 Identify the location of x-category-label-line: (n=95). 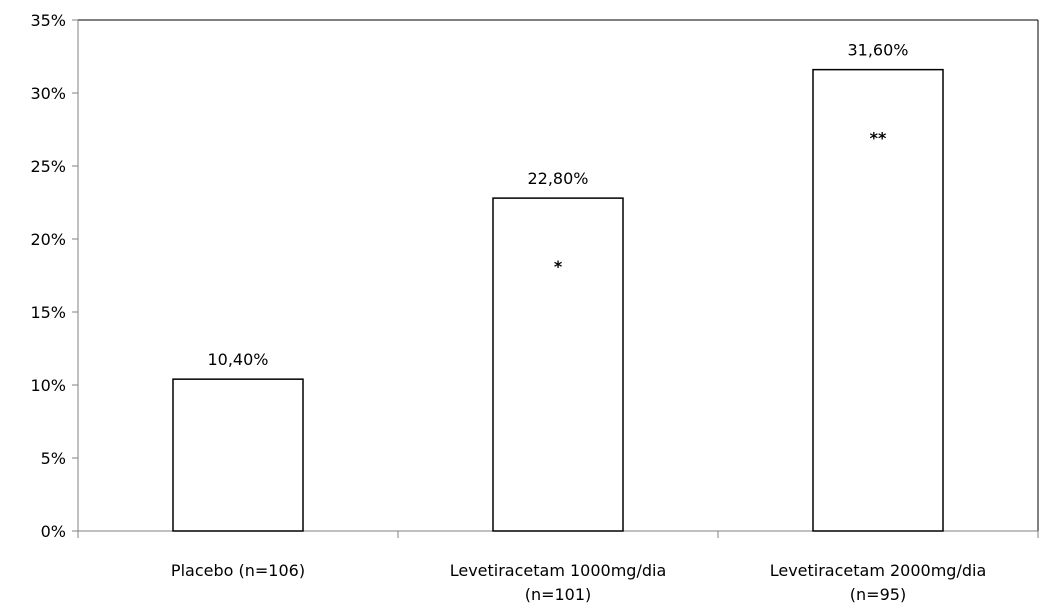
(878, 594).